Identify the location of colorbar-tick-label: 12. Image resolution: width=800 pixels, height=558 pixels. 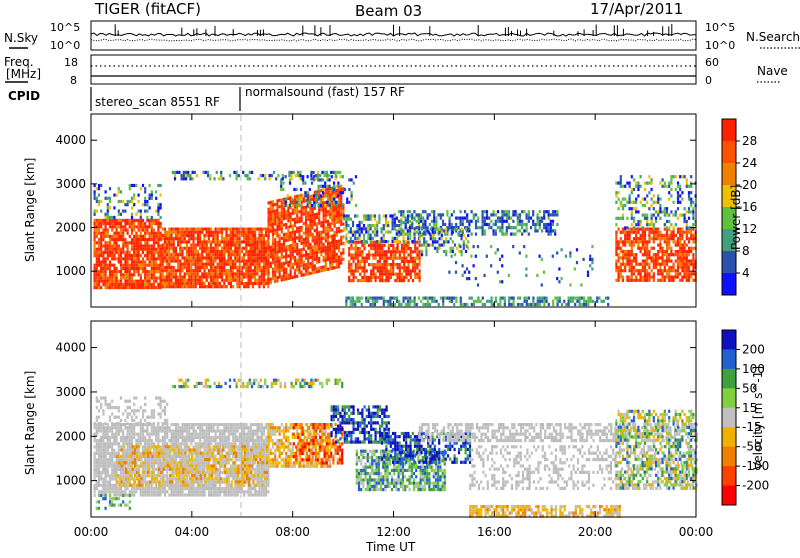
(749, 229).